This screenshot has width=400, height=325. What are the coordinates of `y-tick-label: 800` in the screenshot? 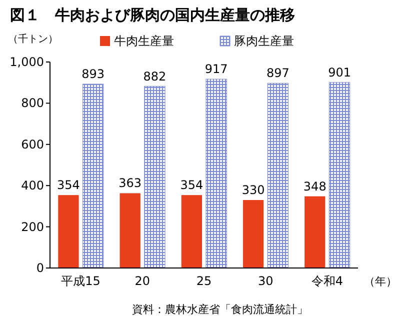 It's located at (32, 103).